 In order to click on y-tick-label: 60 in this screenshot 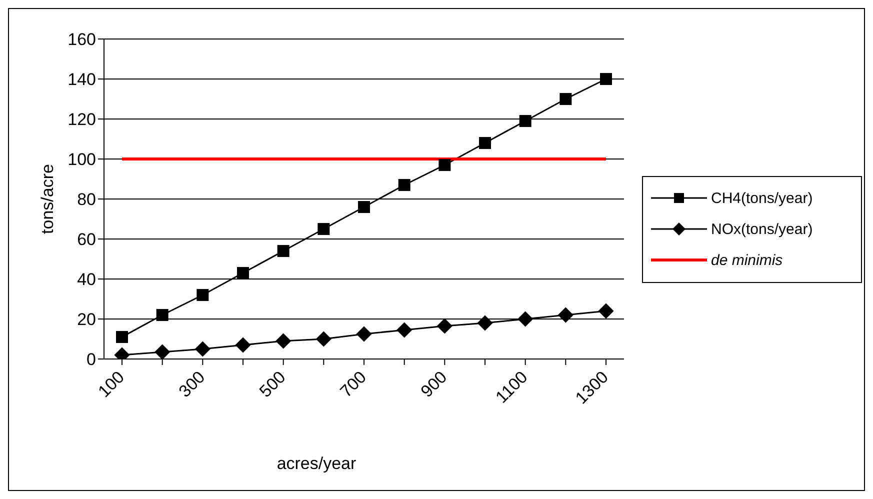, I will do `click(86, 240)`.